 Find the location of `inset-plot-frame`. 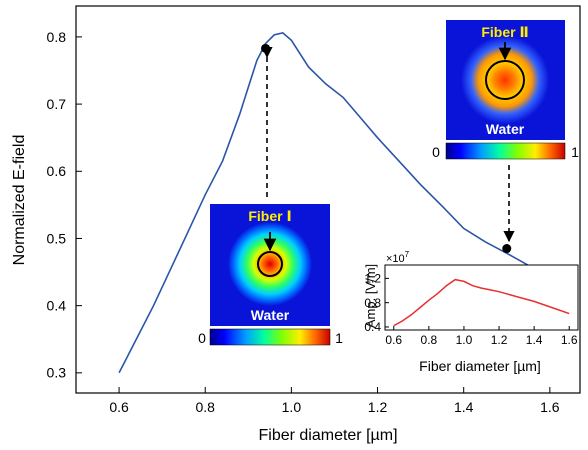

inset-plot-frame is located at coordinates (481, 297).